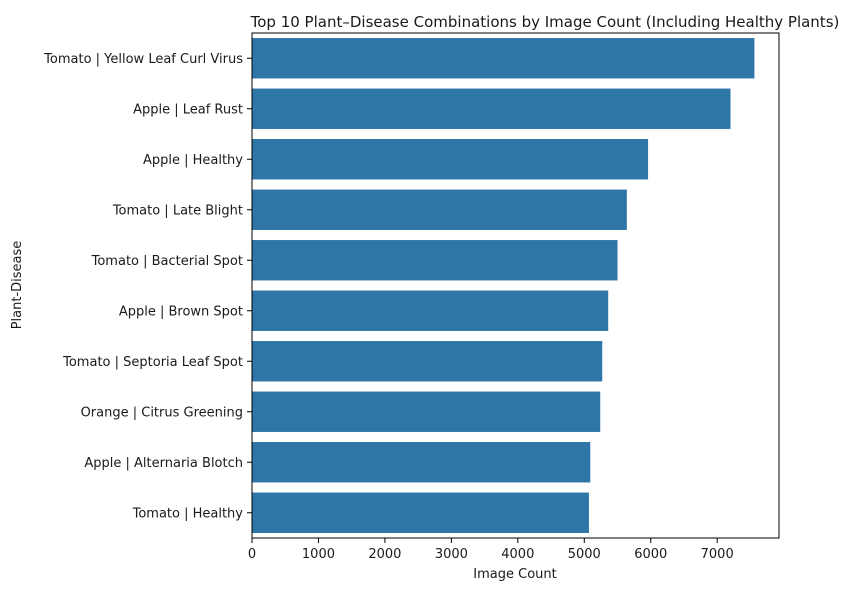 The image size is (851, 590). I want to click on x-tick-label: 2000, so click(384, 554).